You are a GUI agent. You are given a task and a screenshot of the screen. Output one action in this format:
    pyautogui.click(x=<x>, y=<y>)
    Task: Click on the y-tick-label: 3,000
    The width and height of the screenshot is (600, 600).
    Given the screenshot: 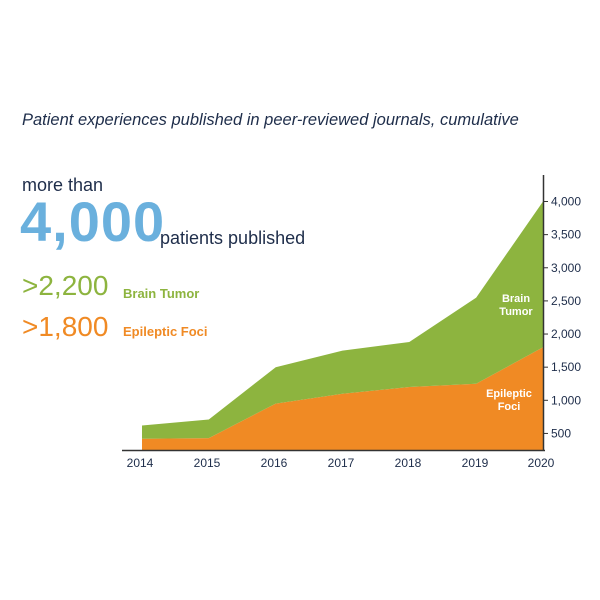 What is the action you would take?
    pyautogui.click(x=566, y=268)
    